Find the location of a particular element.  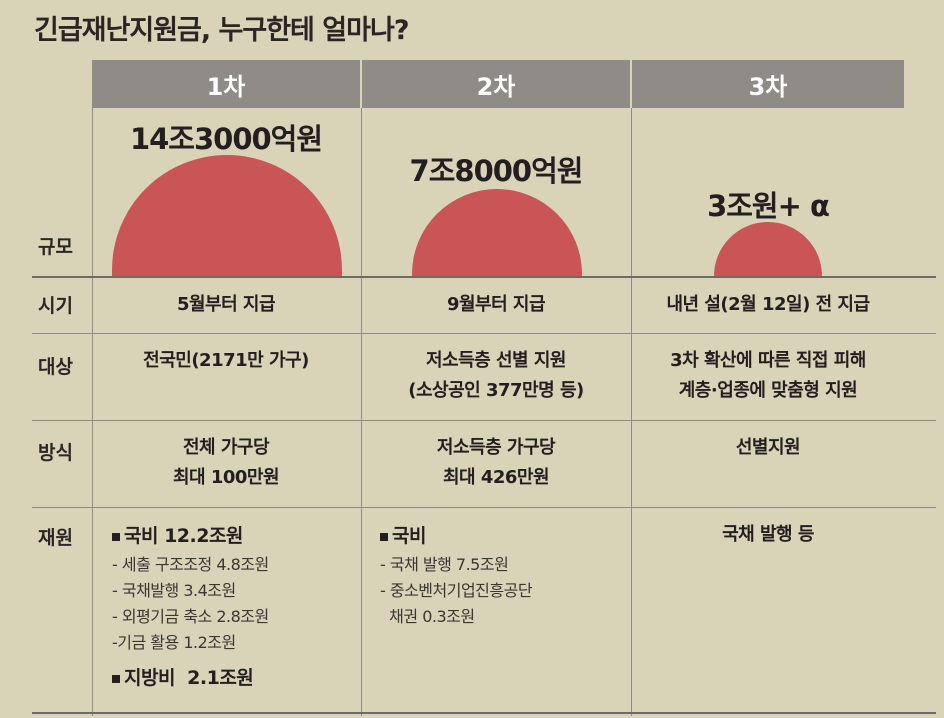

method-col-1-line-2: 최대 100만원 is located at coordinates (226, 477).